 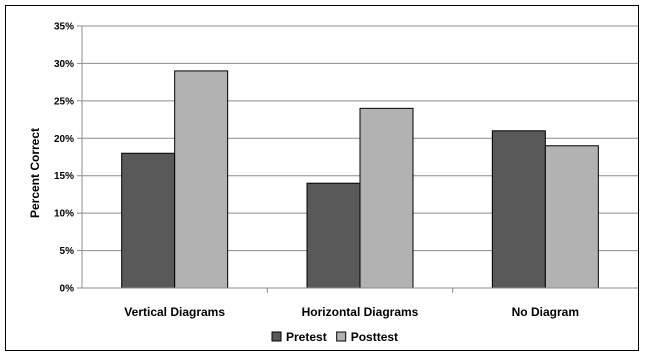 I want to click on legend-swatch-posttest, so click(x=341, y=336).